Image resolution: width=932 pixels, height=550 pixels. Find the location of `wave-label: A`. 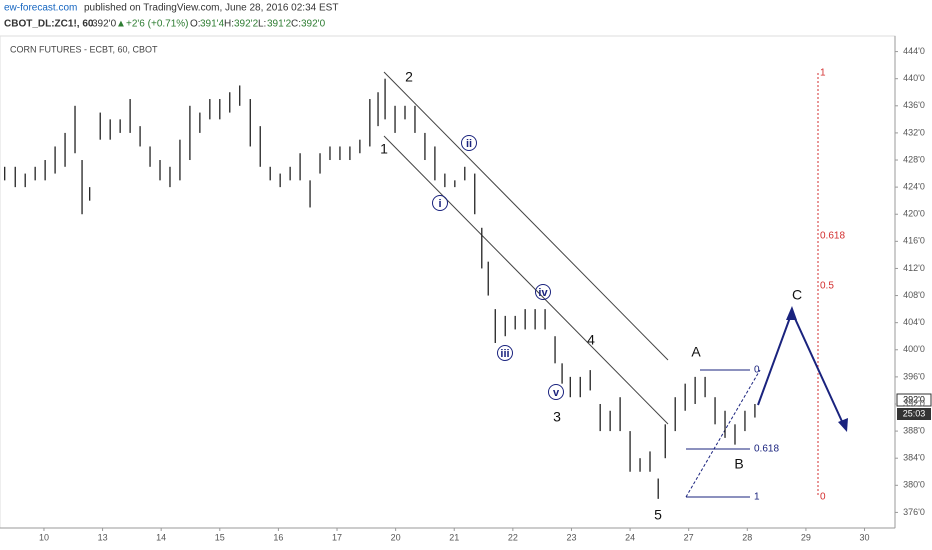

wave-label: A is located at coordinates (696, 352).